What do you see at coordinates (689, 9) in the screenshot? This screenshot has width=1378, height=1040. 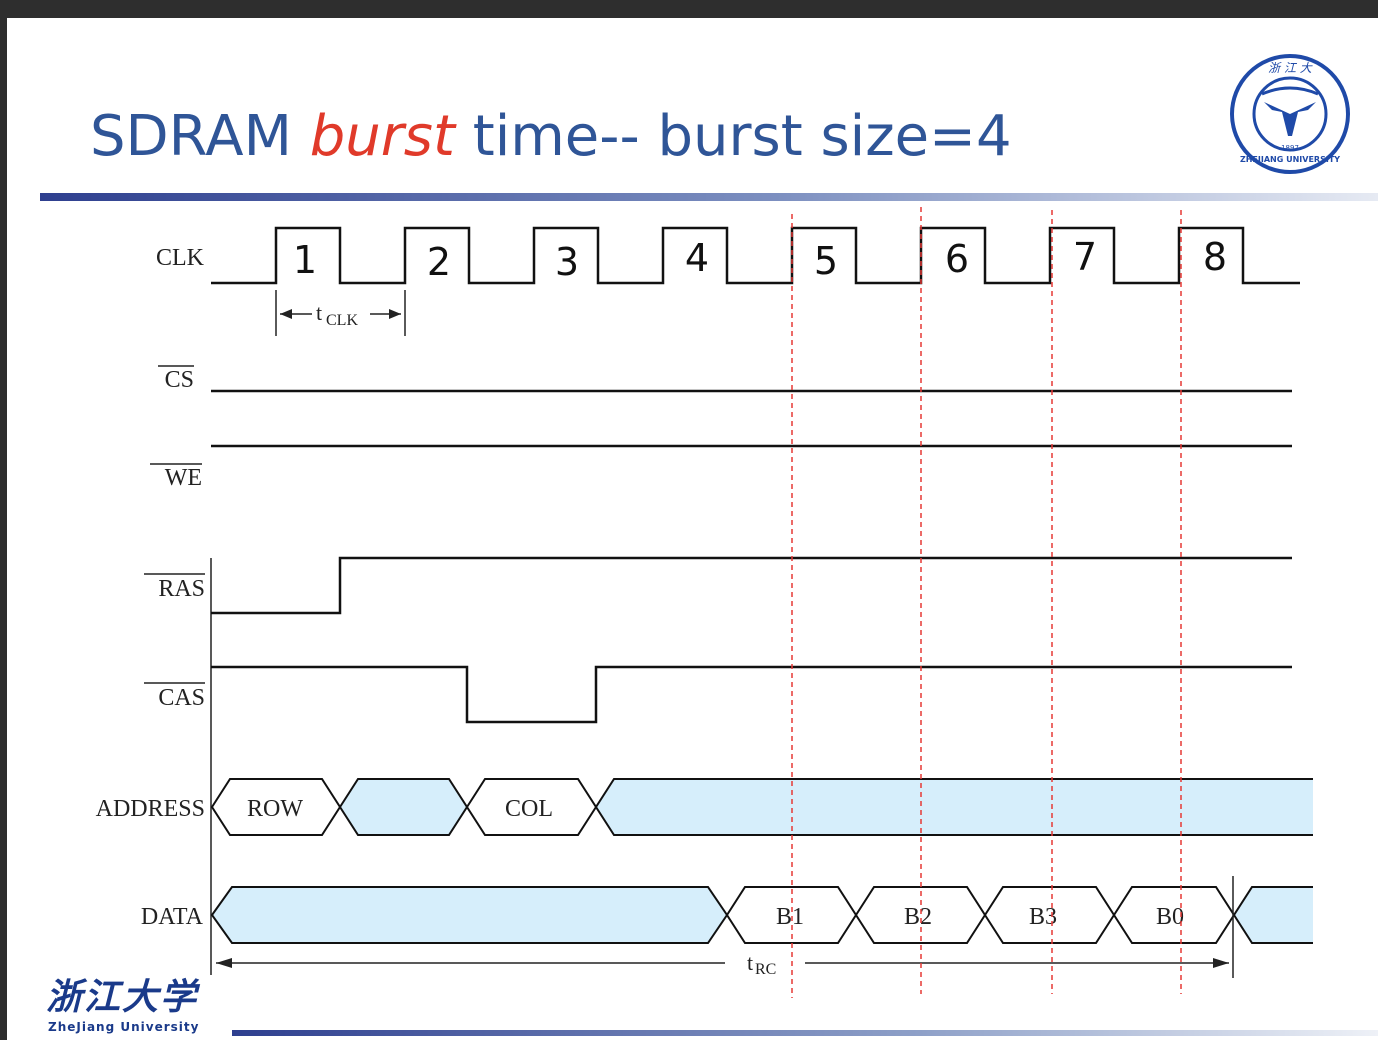 I see `window-top-bar` at bounding box center [689, 9].